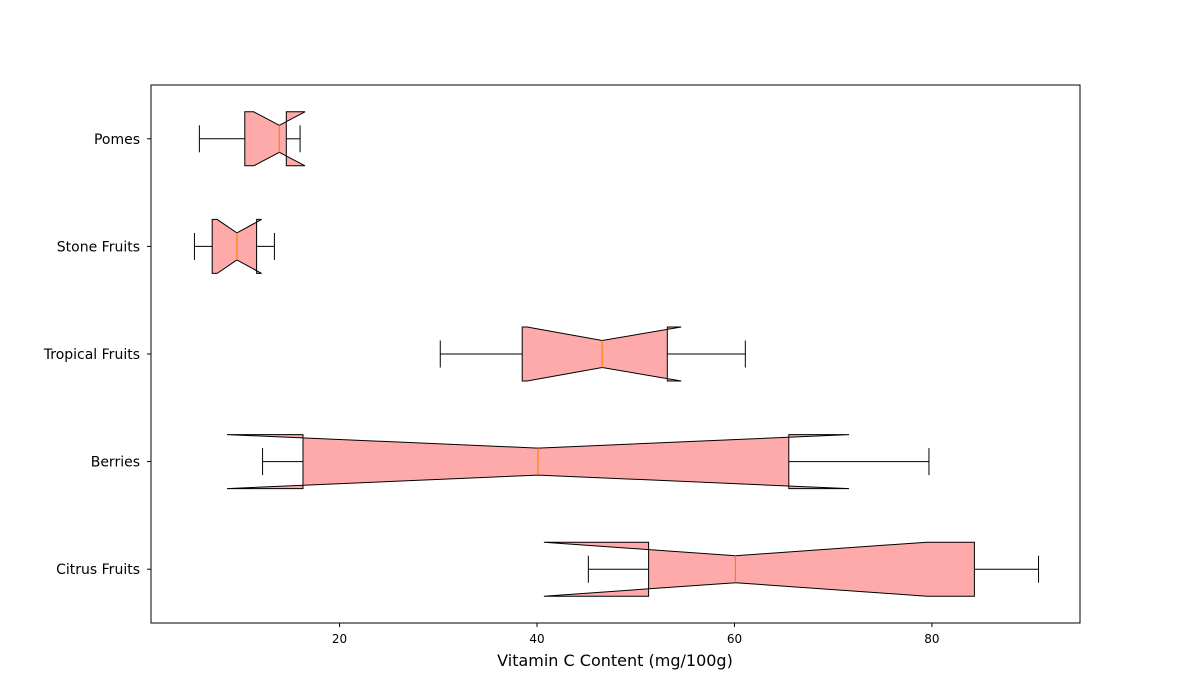  I want to click on x-axis-title: Vitamin C Content (mg/100g), so click(615, 660).